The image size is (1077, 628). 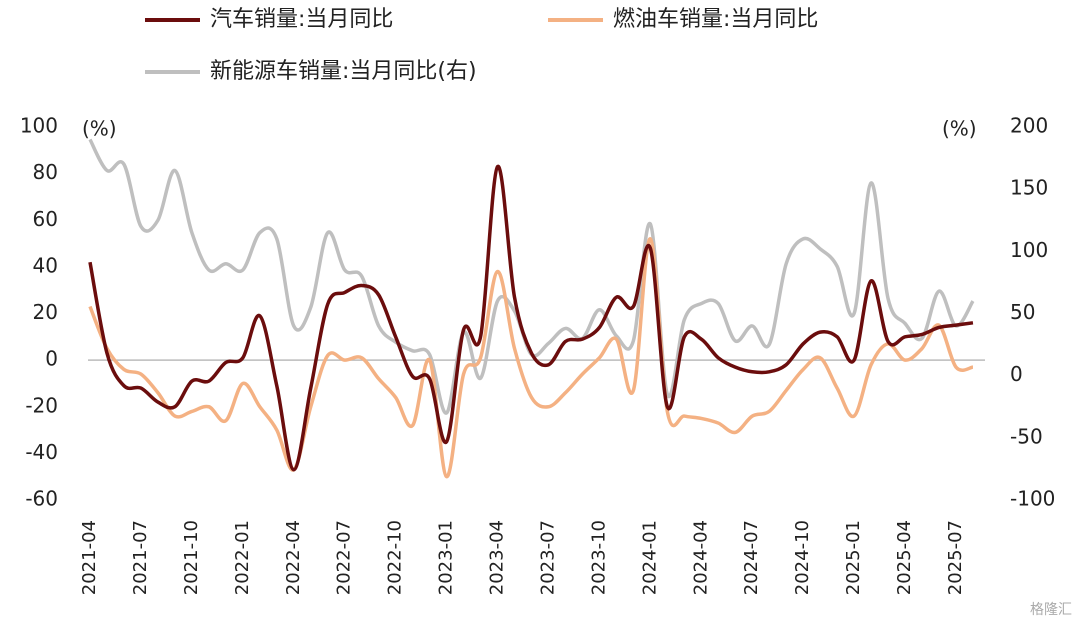 What do you see at coordinates (140, 557) in the screenshot?
I see `x-tick-label: 2021-07` at bounding box center [140, 557].